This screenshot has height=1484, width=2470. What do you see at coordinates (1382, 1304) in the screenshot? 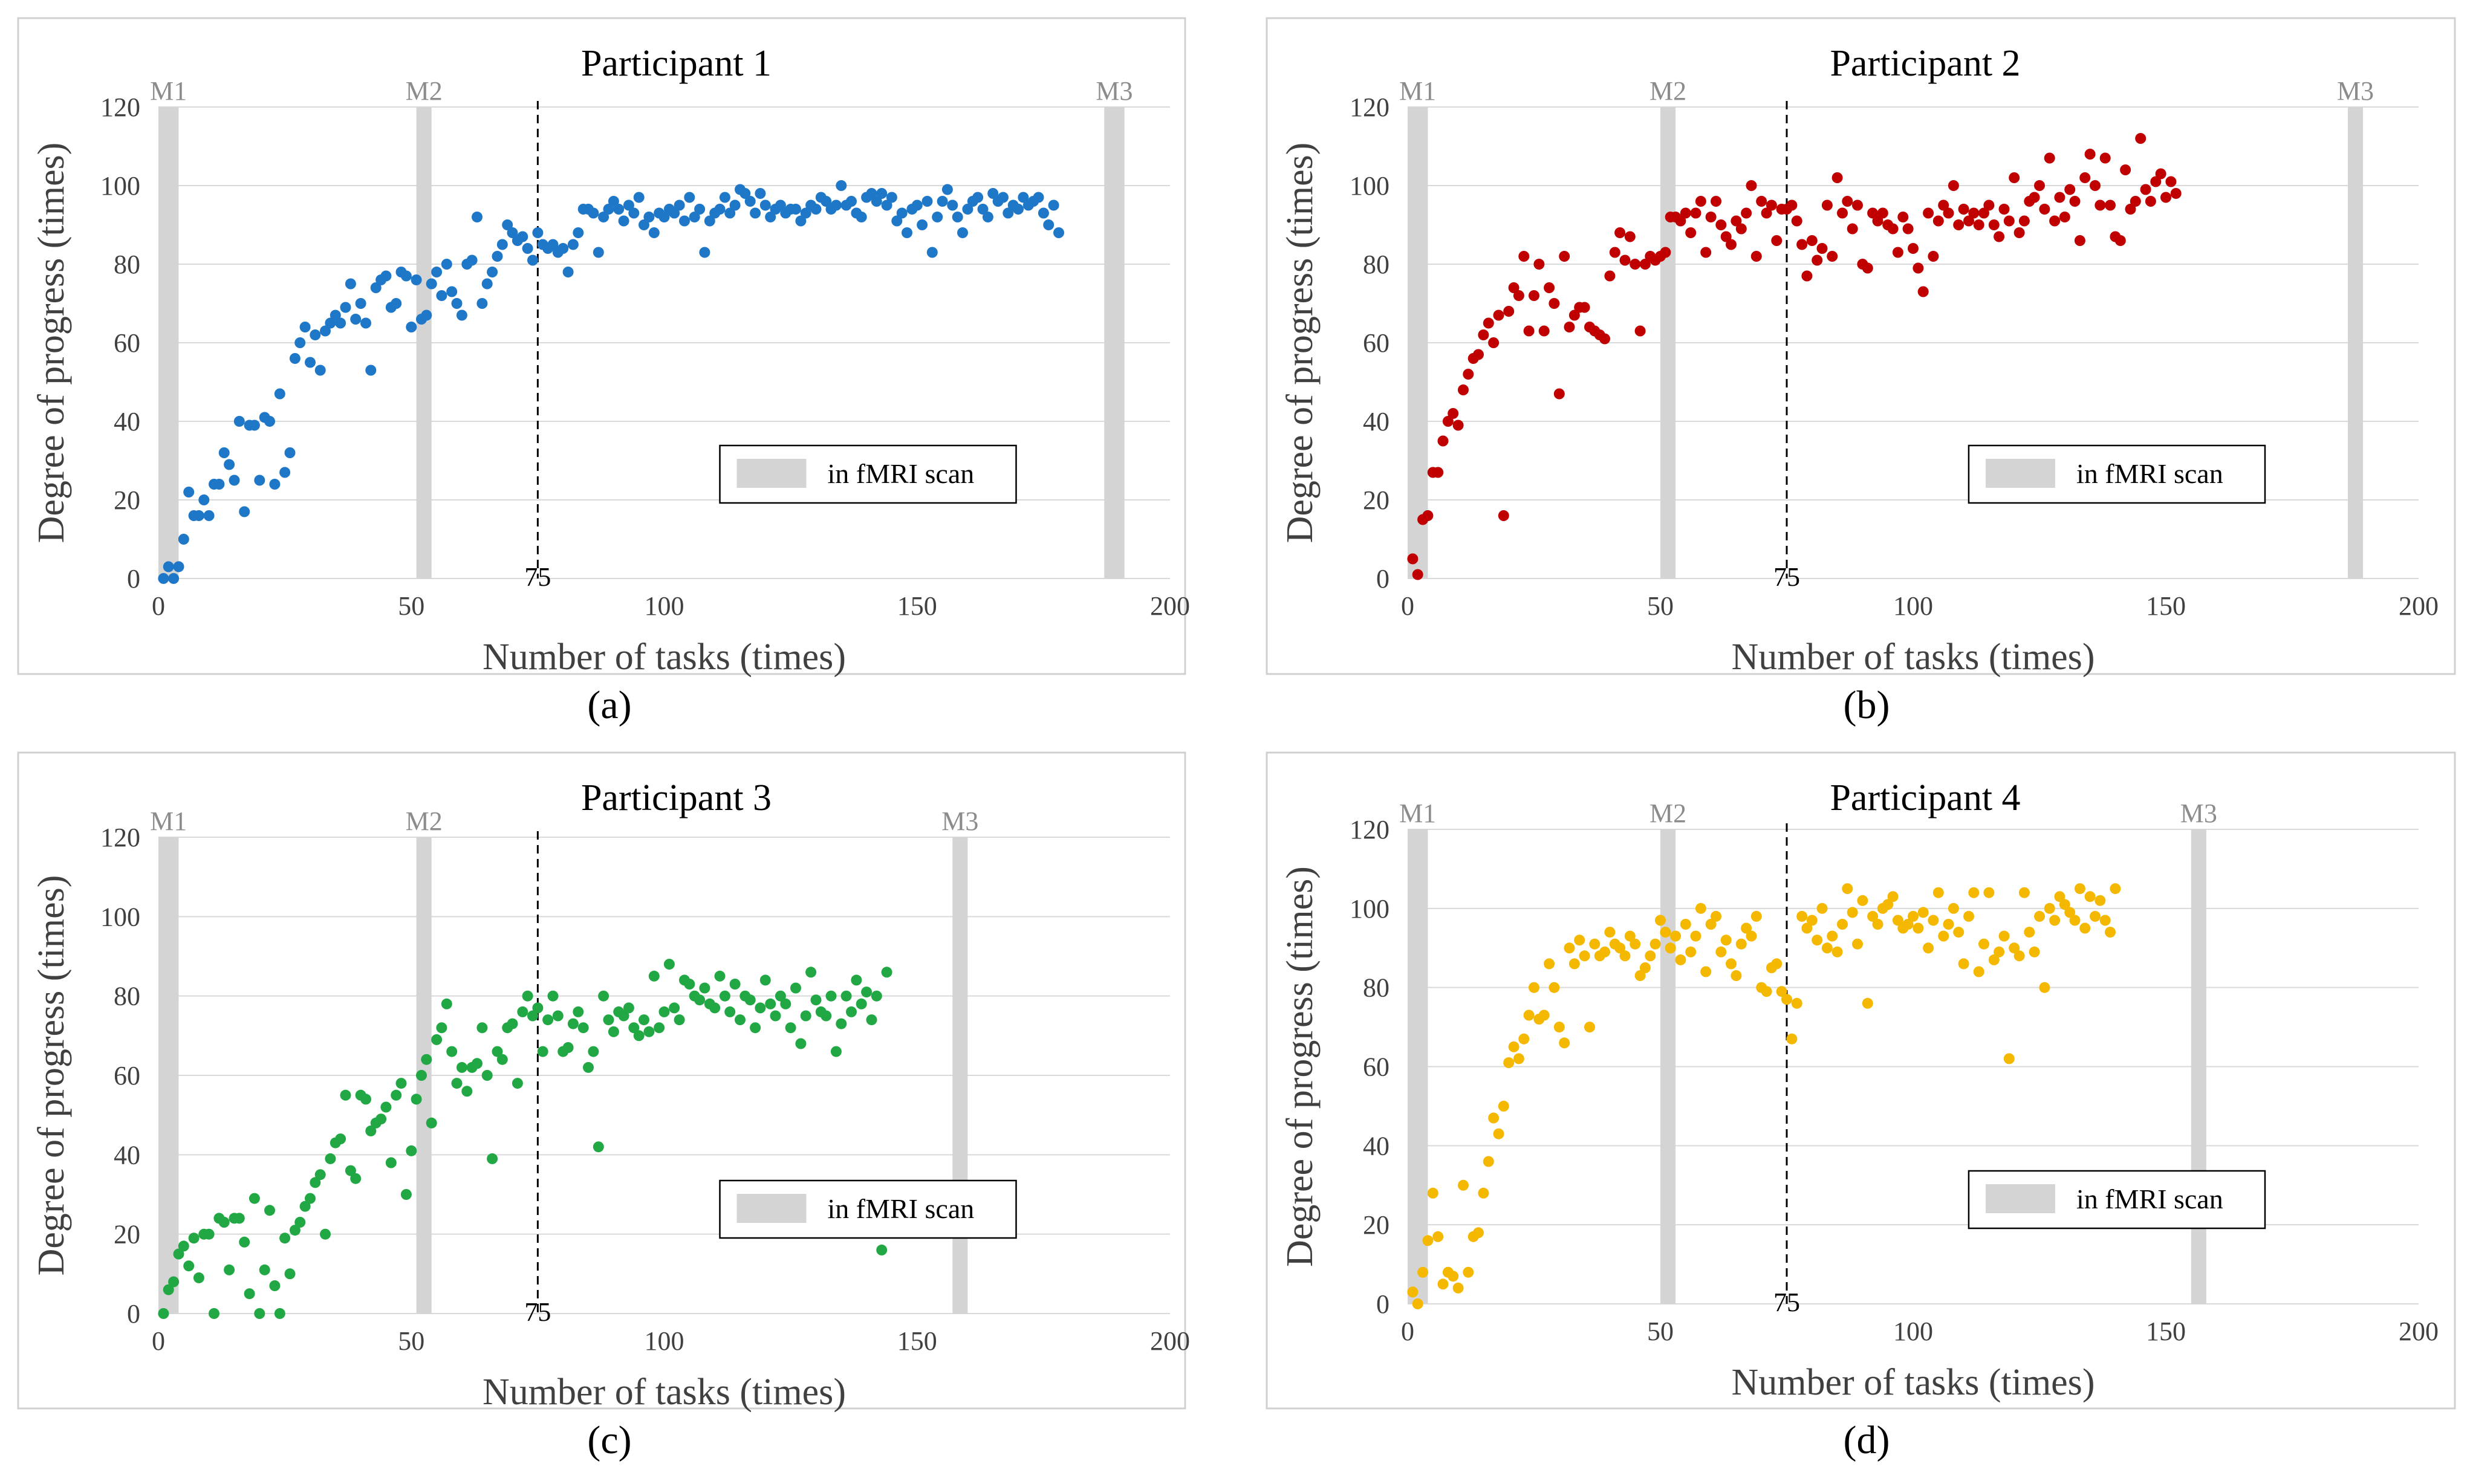
I see `y-tick-label: 0` at bounding box center [1382, 1304].